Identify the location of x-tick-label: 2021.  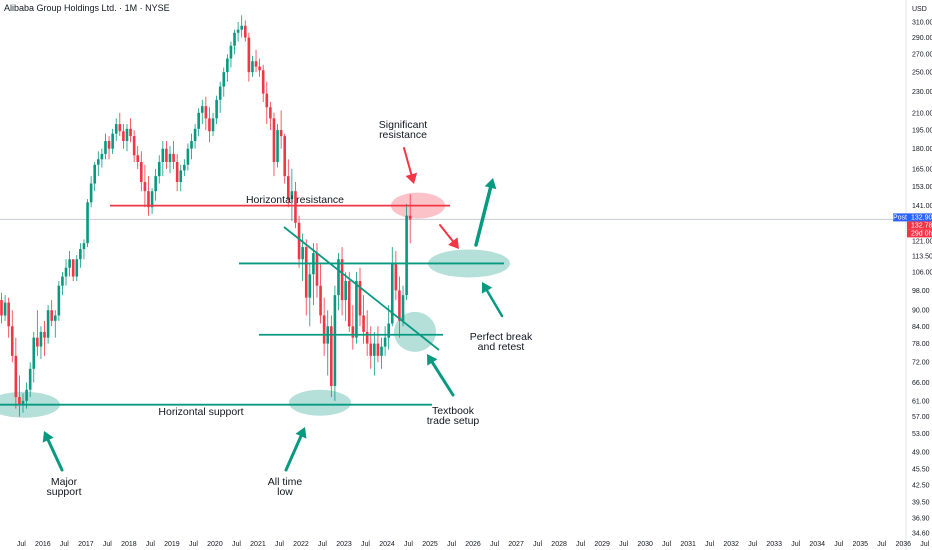
(258, 544).